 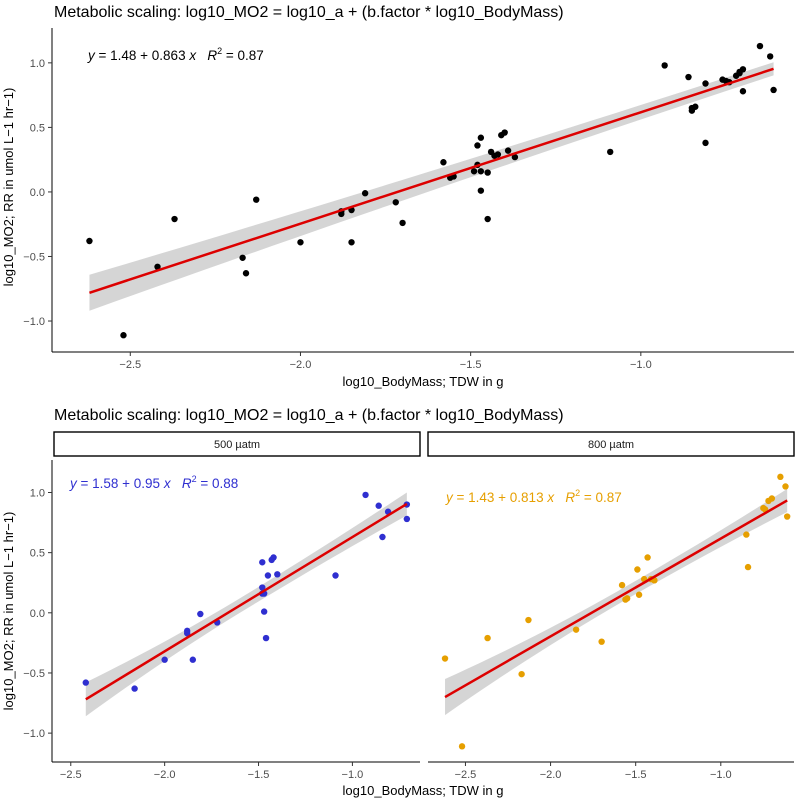 What do you see at coordinates (471, 365) in the screenshot?
I see `top-x-tick-label: −1.5` at bounding box center [471, 365].